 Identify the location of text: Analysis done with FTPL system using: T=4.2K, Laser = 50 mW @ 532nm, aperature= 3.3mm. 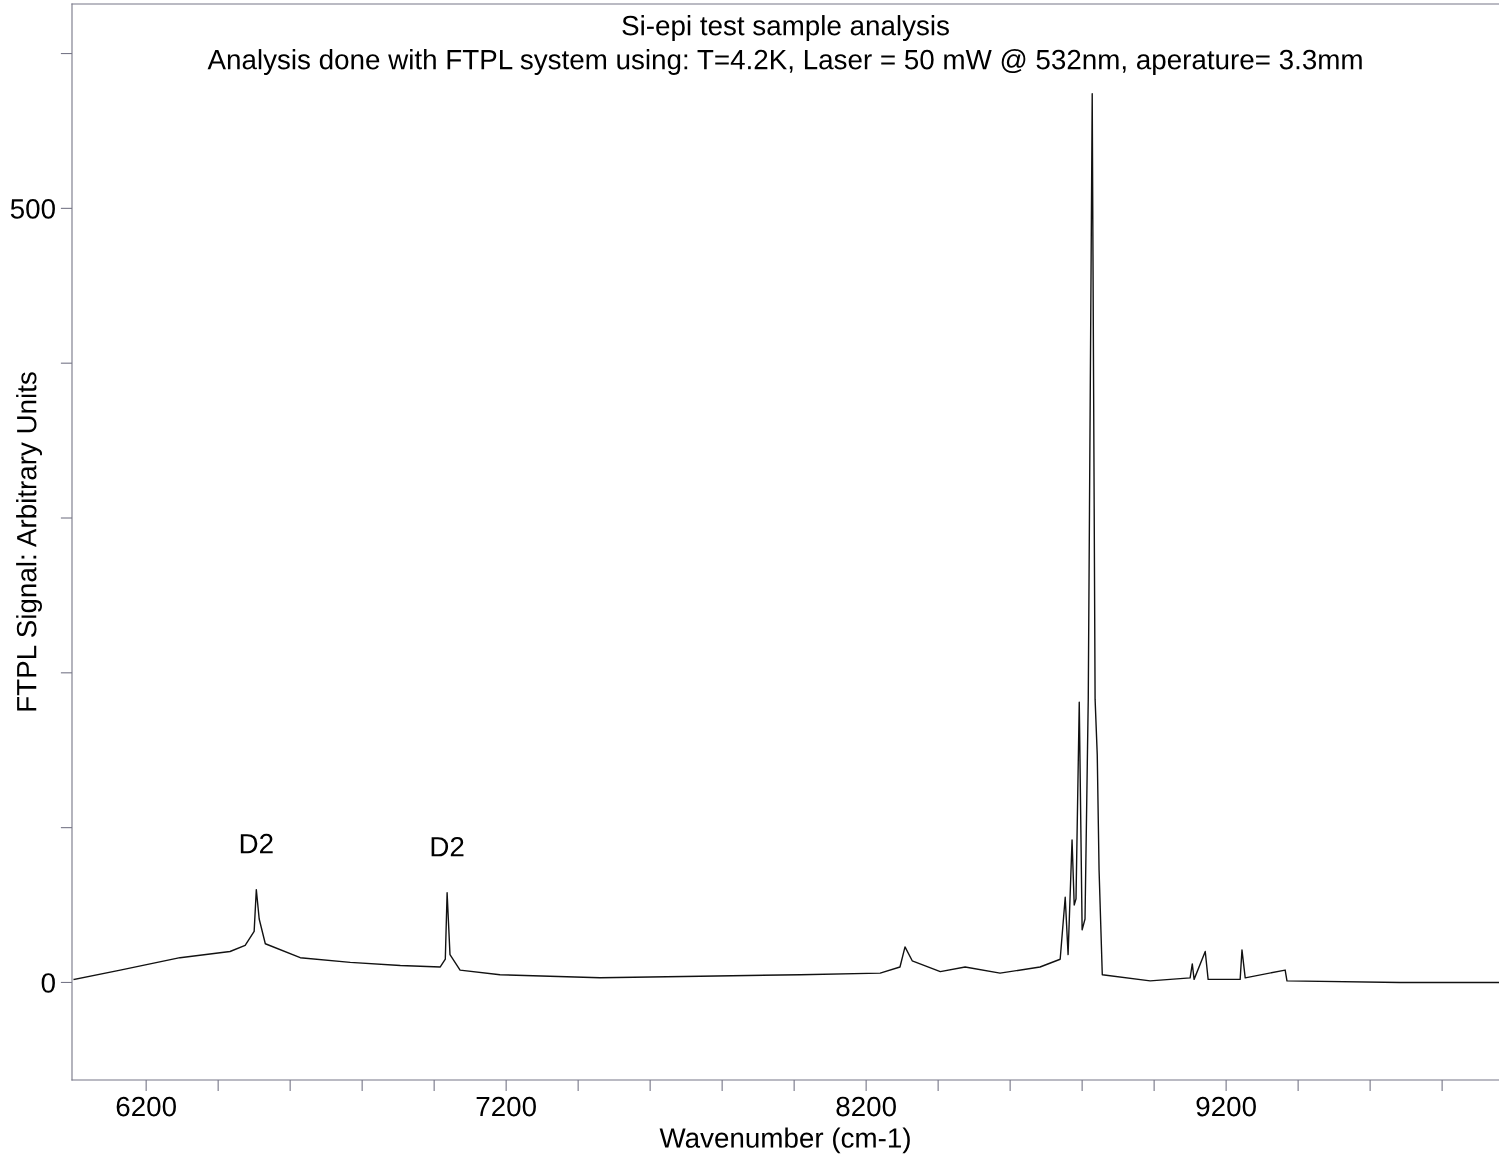
(784, 62).